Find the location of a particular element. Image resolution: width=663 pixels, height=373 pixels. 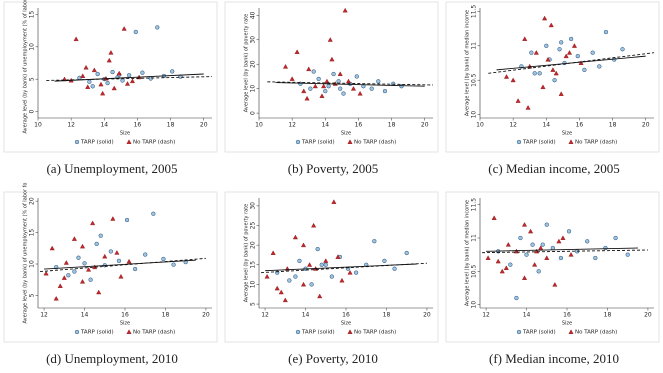

panel-caption: (a) Unemployment, 2005 is located at coordinates (111, 168).